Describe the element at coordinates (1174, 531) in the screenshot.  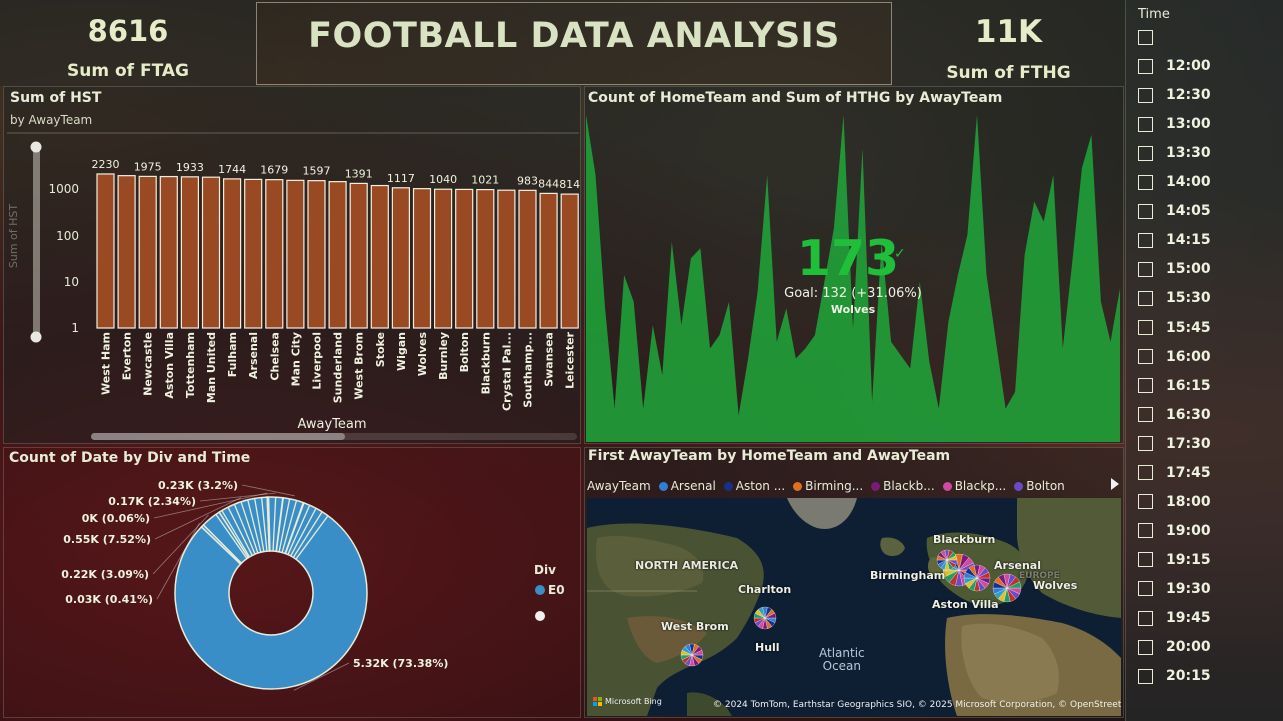
I see `slicer-item: 19:00` at that location.